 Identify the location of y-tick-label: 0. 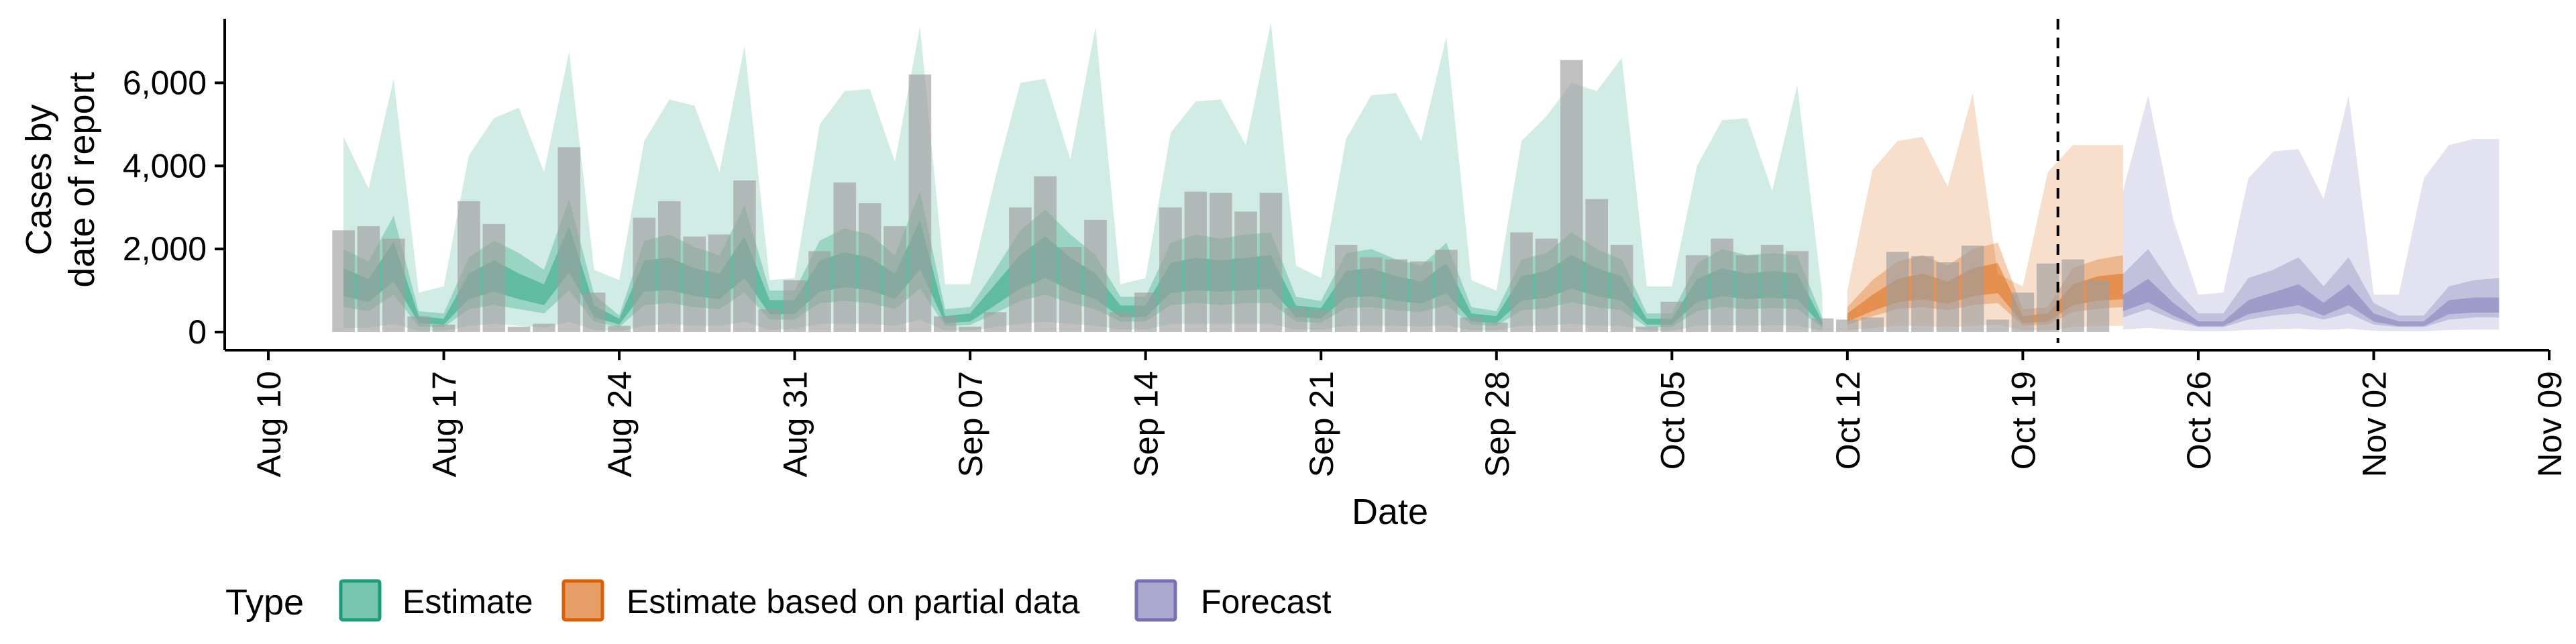
(197, 332).